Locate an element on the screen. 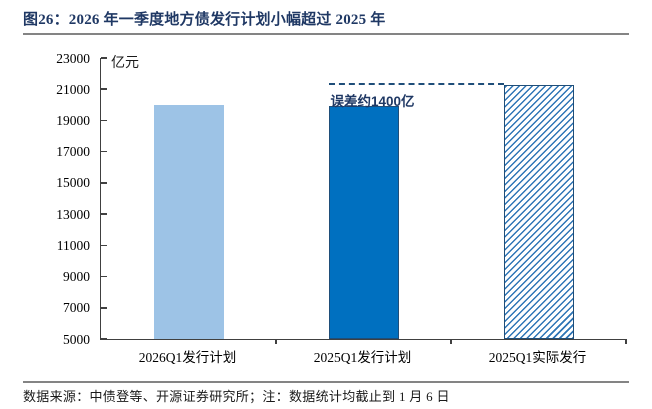 This screenshot has height=409, width=652. y-tick-label: 11000 is located at coordinates (73, 245).